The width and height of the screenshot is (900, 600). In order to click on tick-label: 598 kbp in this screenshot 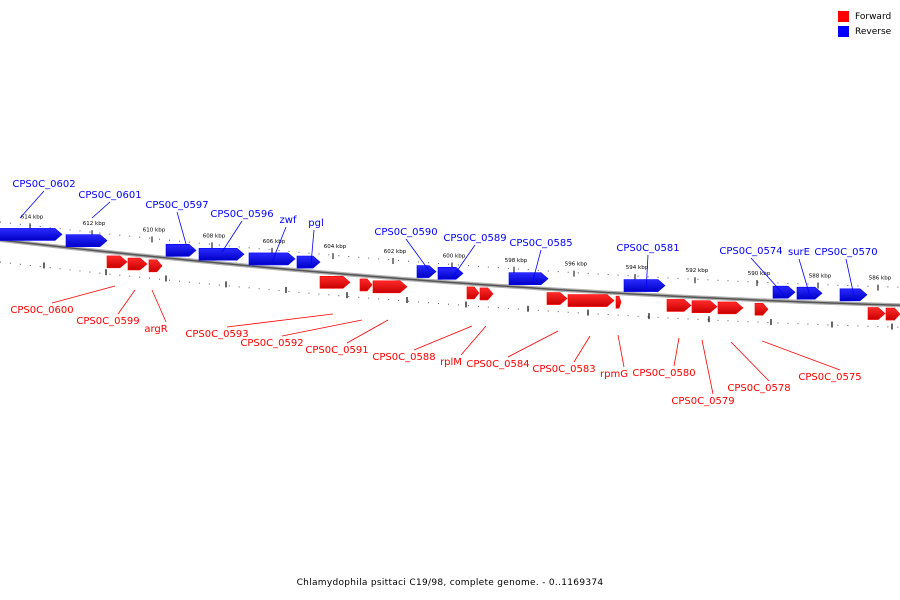, I will do `click(516, 261)`.